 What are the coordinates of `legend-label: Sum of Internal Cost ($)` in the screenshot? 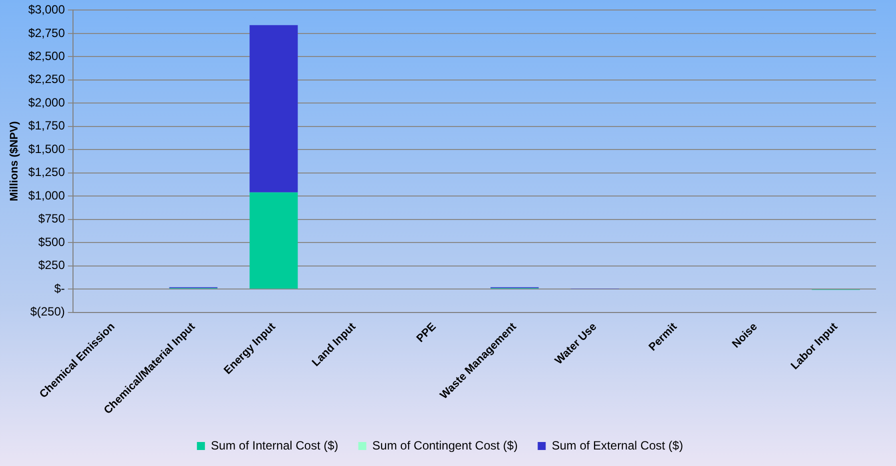 It's located at (274, 445).